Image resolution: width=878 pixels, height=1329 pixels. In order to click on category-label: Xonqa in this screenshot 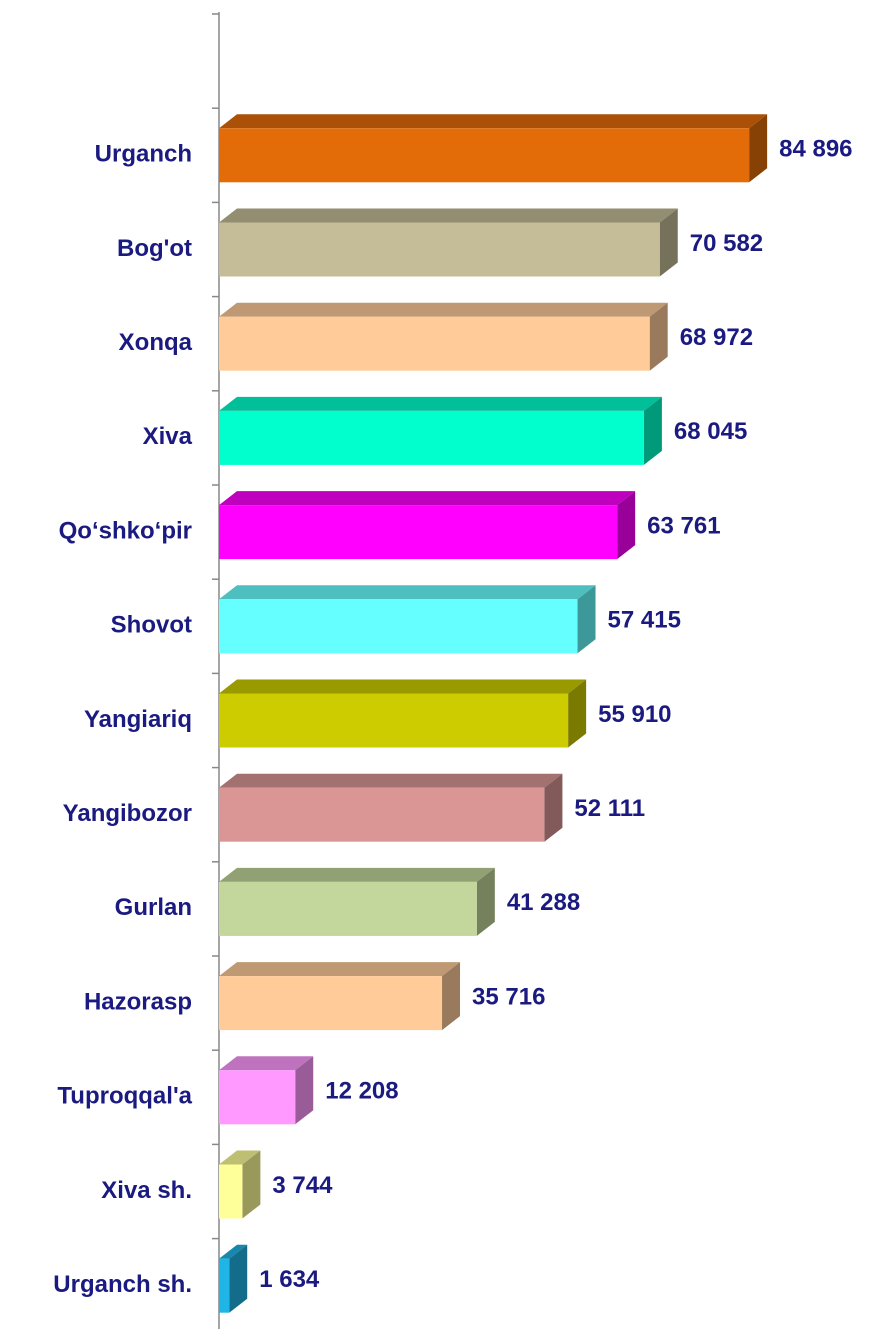, I will do `click(156, 342)`.